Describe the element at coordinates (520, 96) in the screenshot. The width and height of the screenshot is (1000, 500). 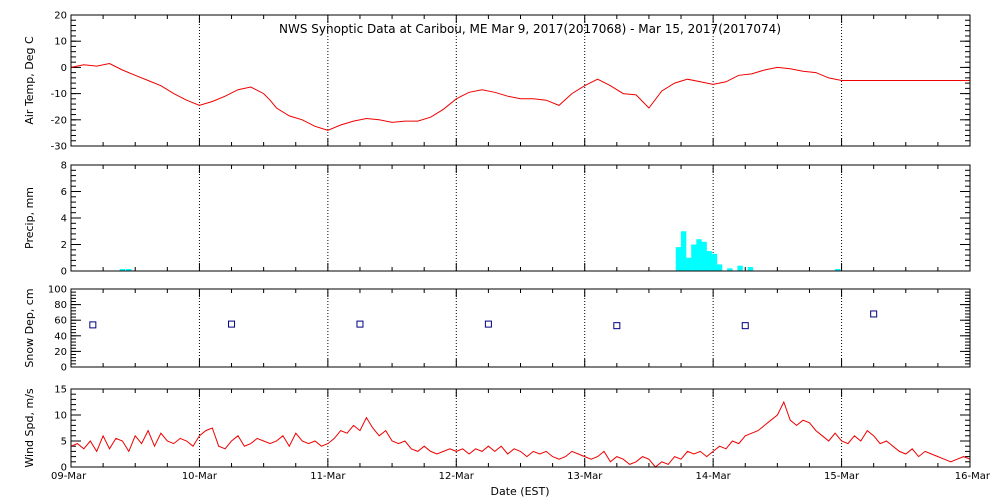
I see `air_temp-line` at that location.